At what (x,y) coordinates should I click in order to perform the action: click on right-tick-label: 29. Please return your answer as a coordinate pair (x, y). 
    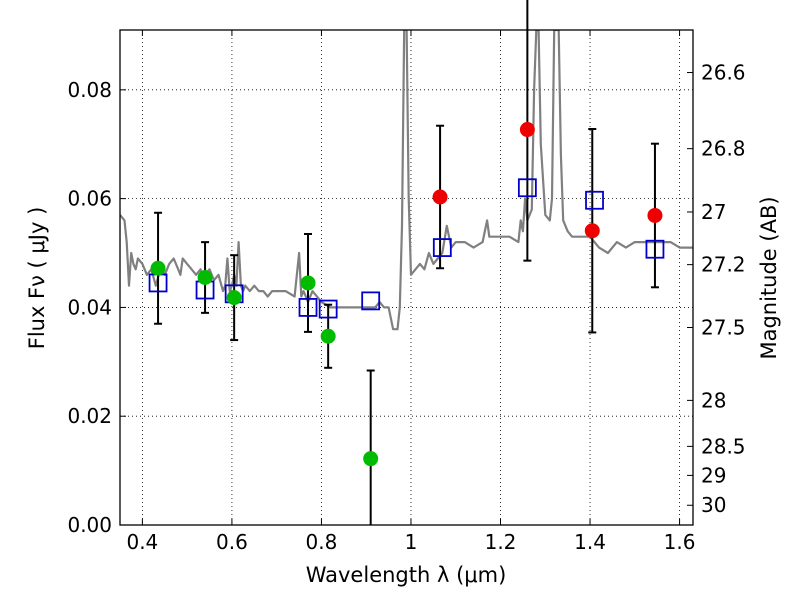
    Looking at the image, I should click on (713, 475).